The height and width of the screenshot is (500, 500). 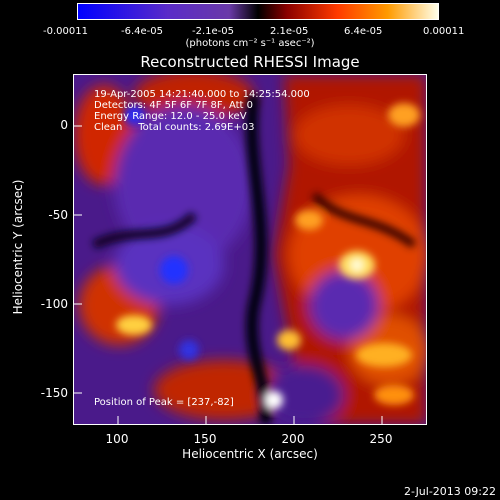 What do you see at coordinates (142, 31) in the screenshot?
I see `colorbar-tick-label: -6.4e-05` at bounding box center [142, 31].